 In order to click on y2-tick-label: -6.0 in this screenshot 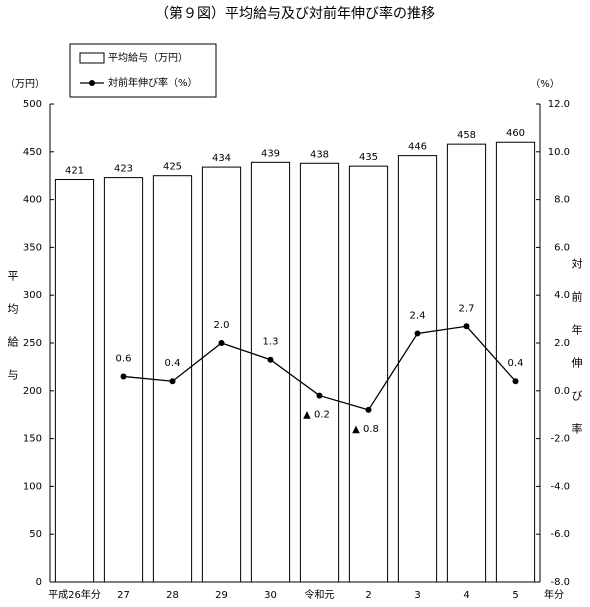, I will do `click(560, 534)`.